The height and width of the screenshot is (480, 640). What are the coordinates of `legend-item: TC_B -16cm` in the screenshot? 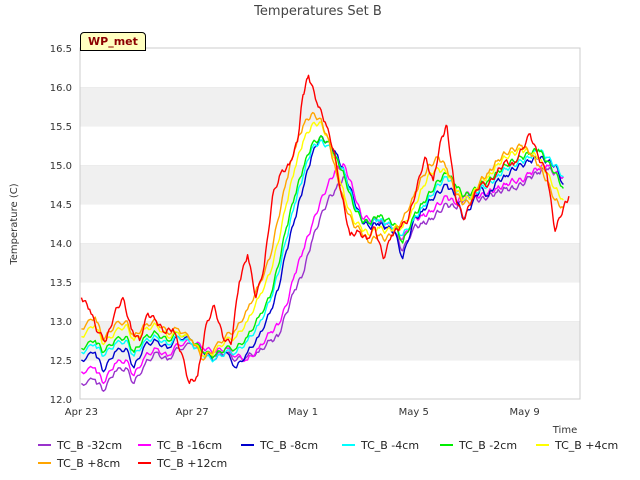 It's located at (189, 445).